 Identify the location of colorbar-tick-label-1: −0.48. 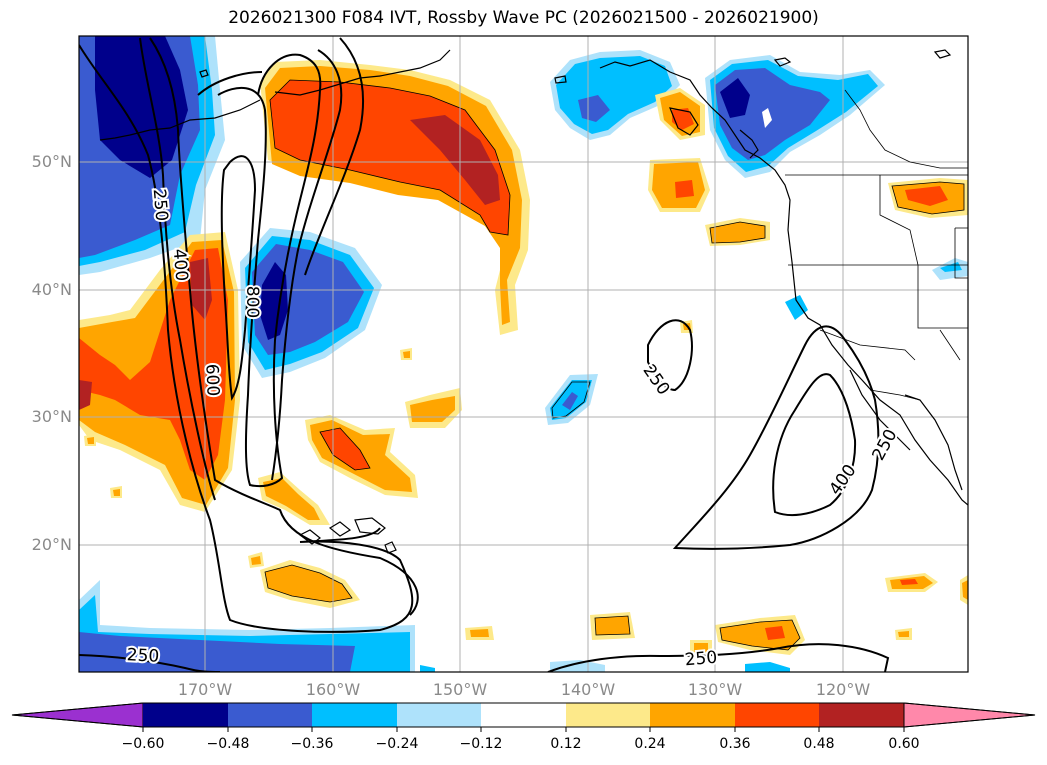
(228, 744).